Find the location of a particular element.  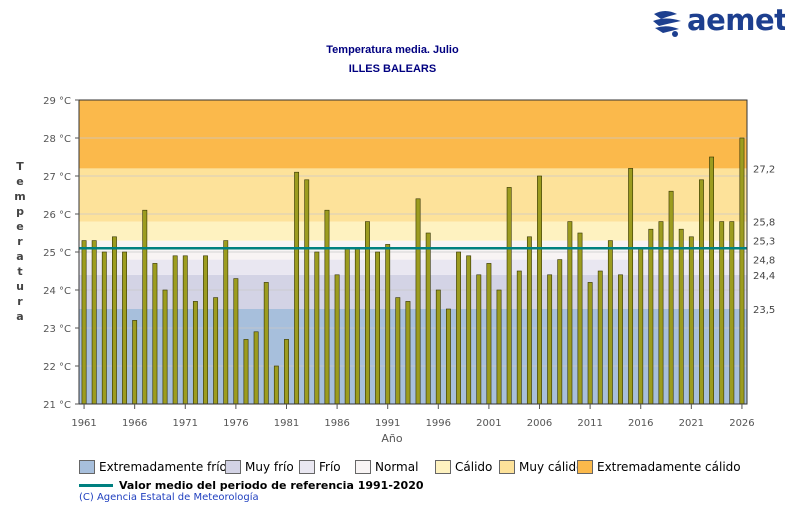

x-axis-label: Año is located at coordinates (391, 438).